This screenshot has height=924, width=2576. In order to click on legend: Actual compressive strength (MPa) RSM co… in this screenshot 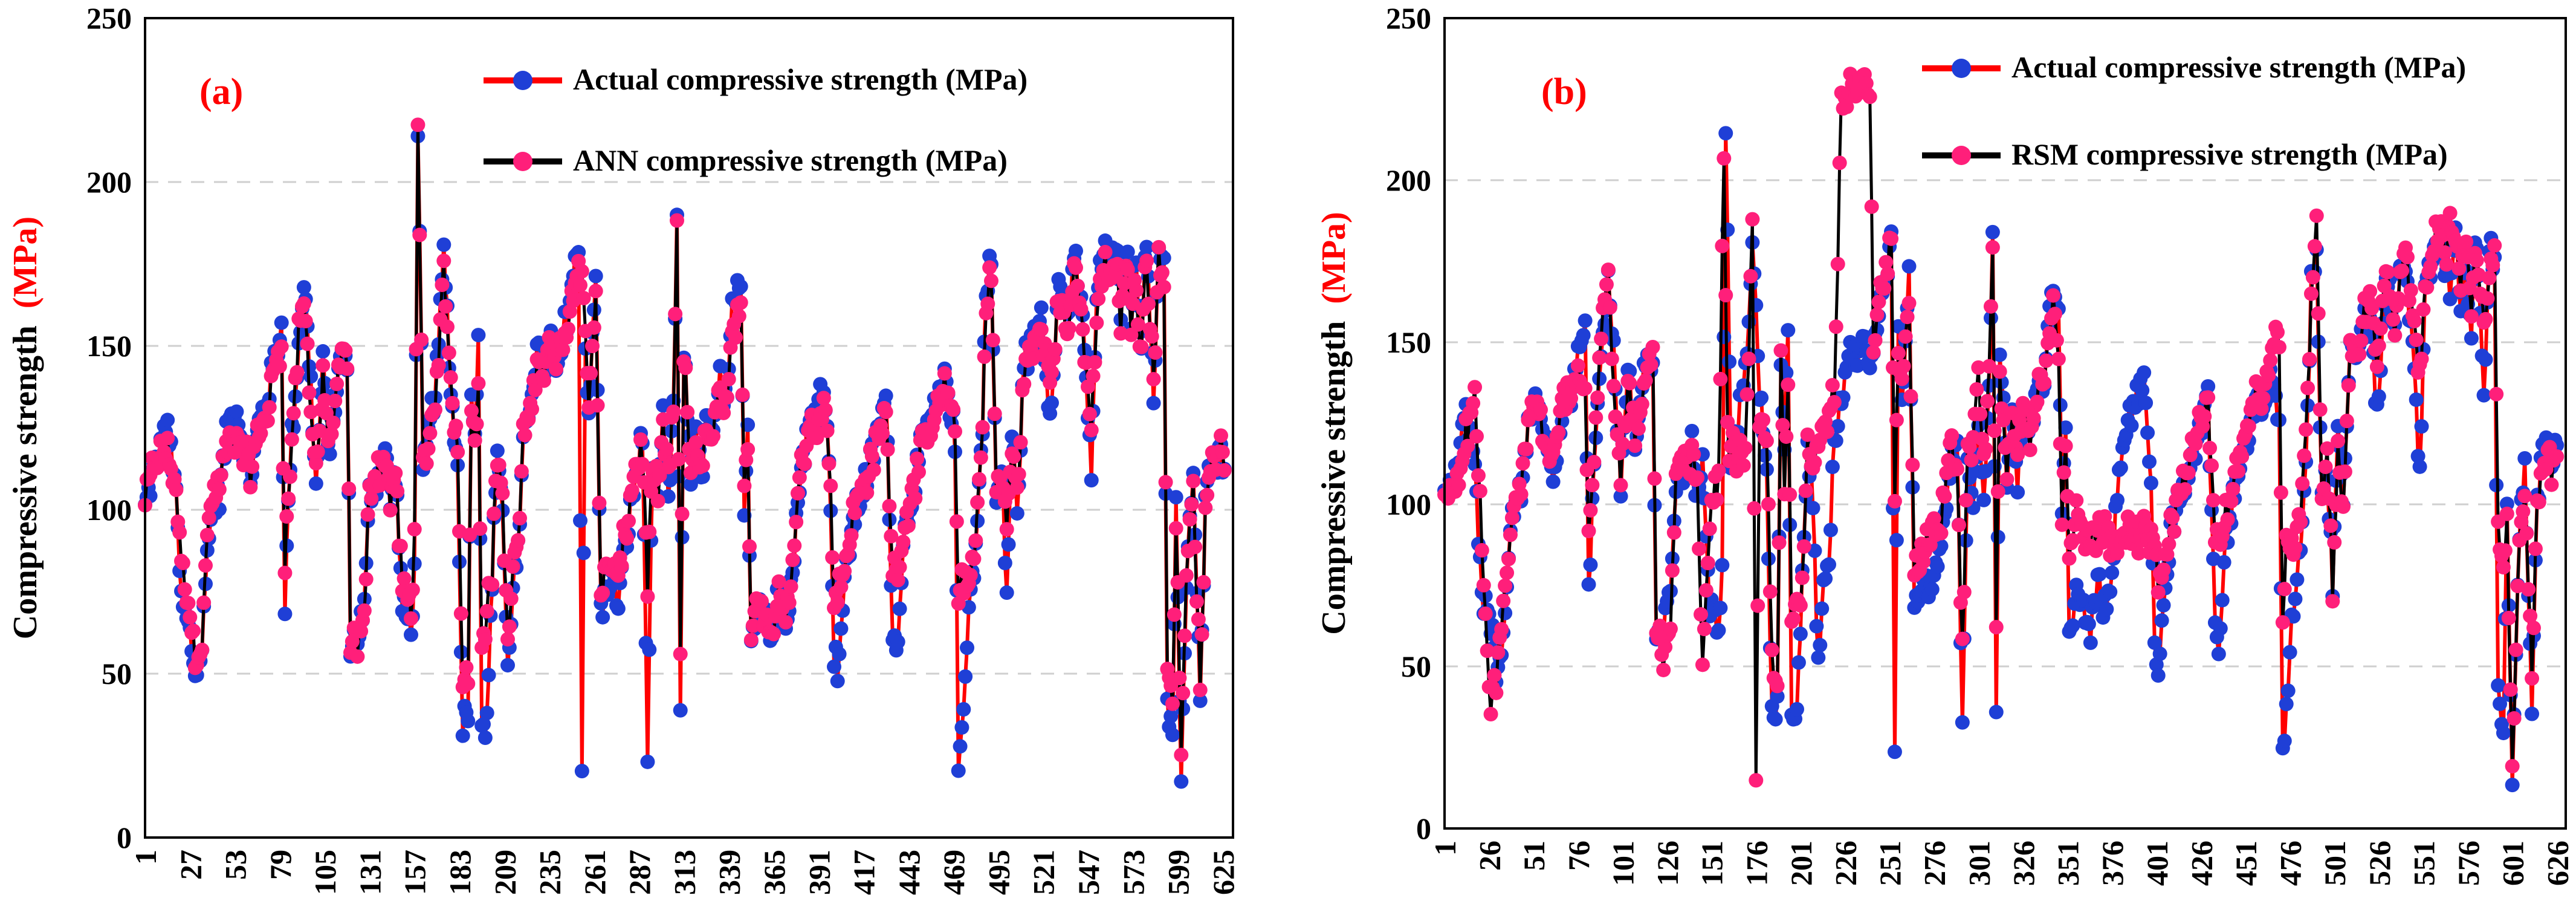, I will do `click(2194, 110)`.